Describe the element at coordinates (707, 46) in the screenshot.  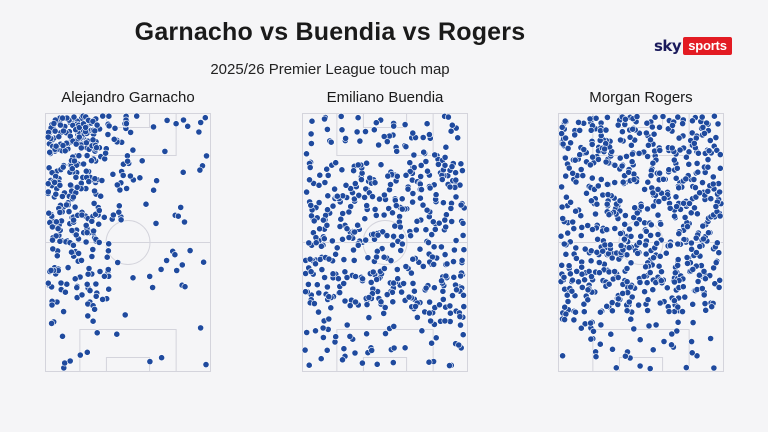
I see `brand-sports-badge: sports` at that location.